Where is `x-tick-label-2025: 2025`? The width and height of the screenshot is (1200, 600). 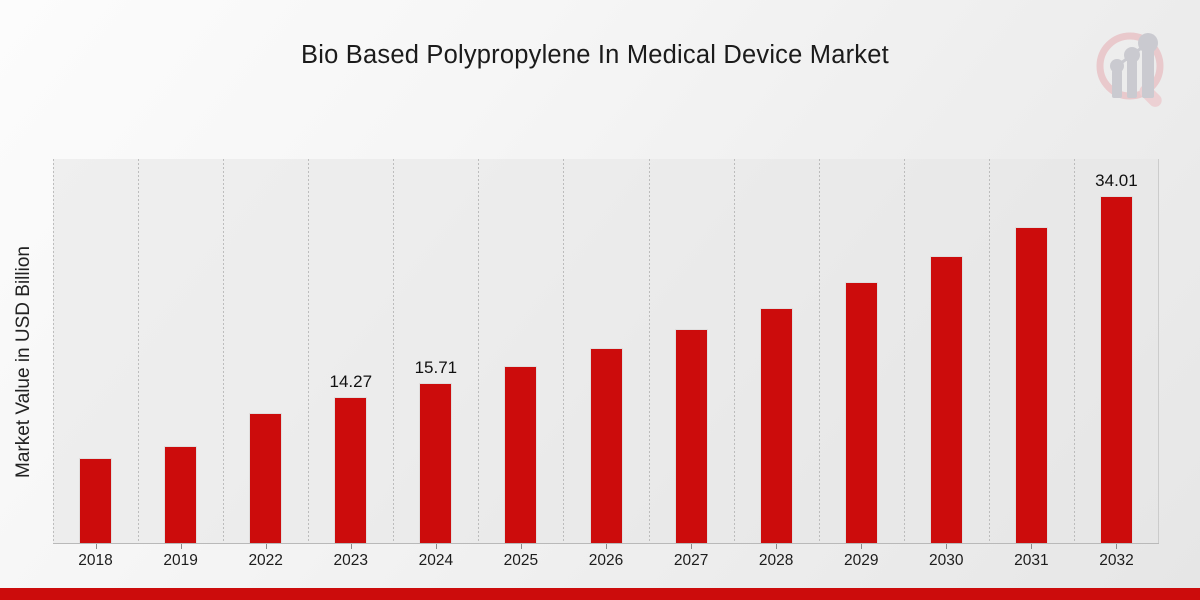 x-tick-label-2025: 2025 is located at coordinates (521, 560).